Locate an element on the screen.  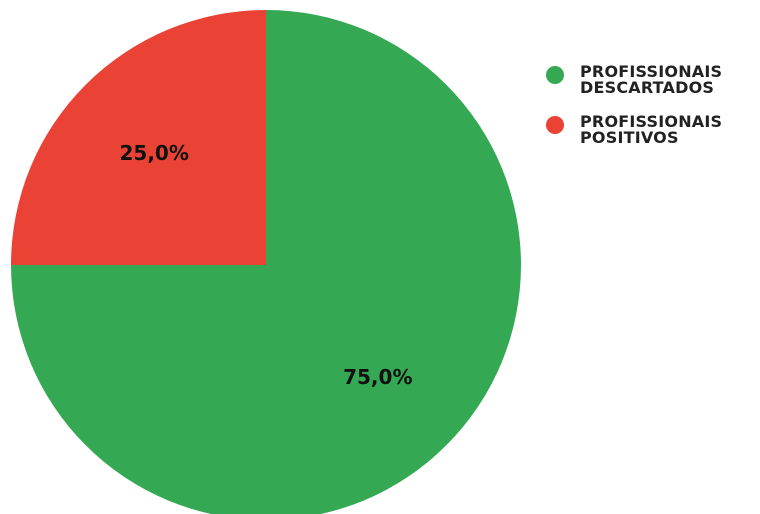
slice-label-positivos: 25,0% is located at coordinates (154, 153).